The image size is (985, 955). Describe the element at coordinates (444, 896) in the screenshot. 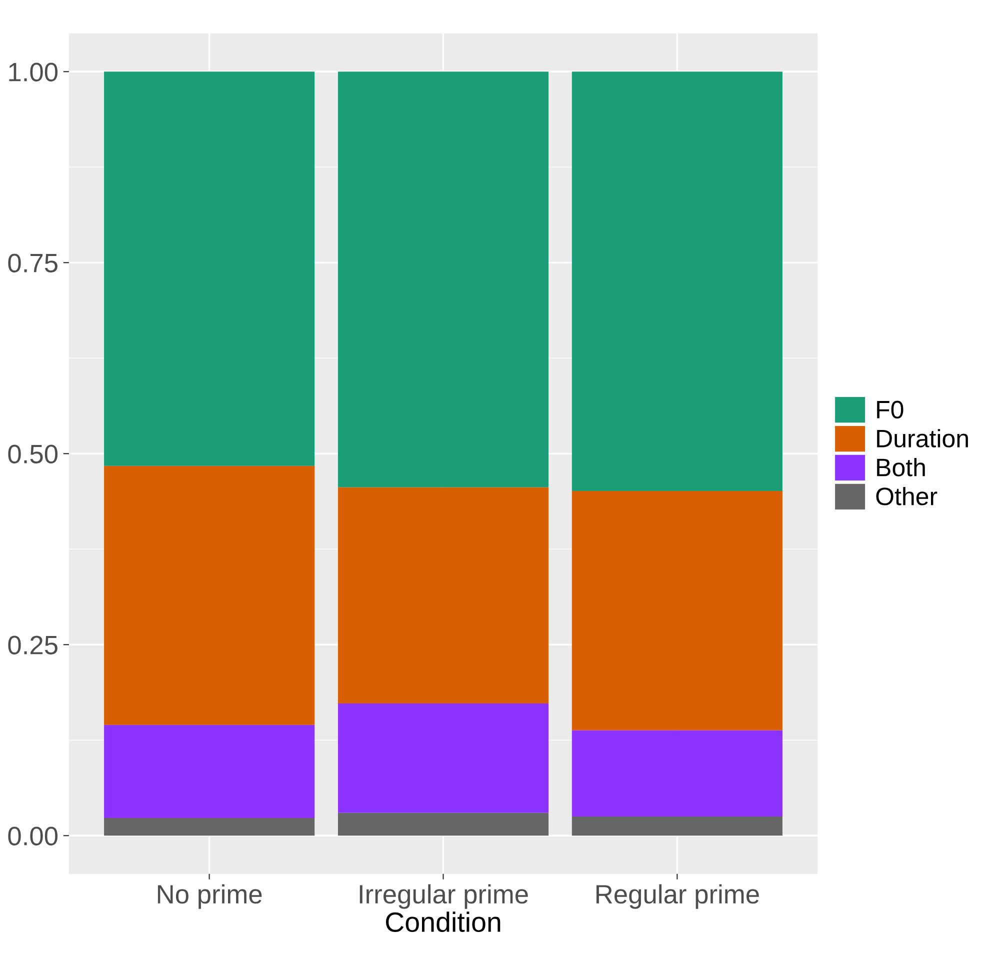

I see `x-tick-label: Irregular prime` at that location.